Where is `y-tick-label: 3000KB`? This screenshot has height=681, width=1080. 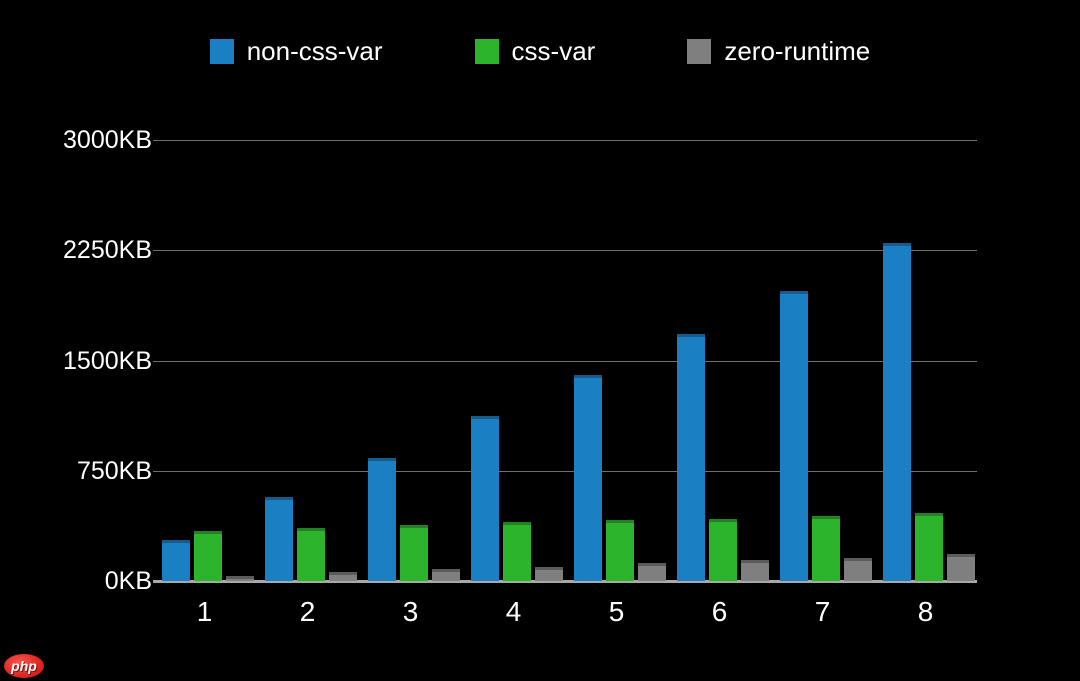
y-tick-label: 3000KB is located at coordinates (107, 140).